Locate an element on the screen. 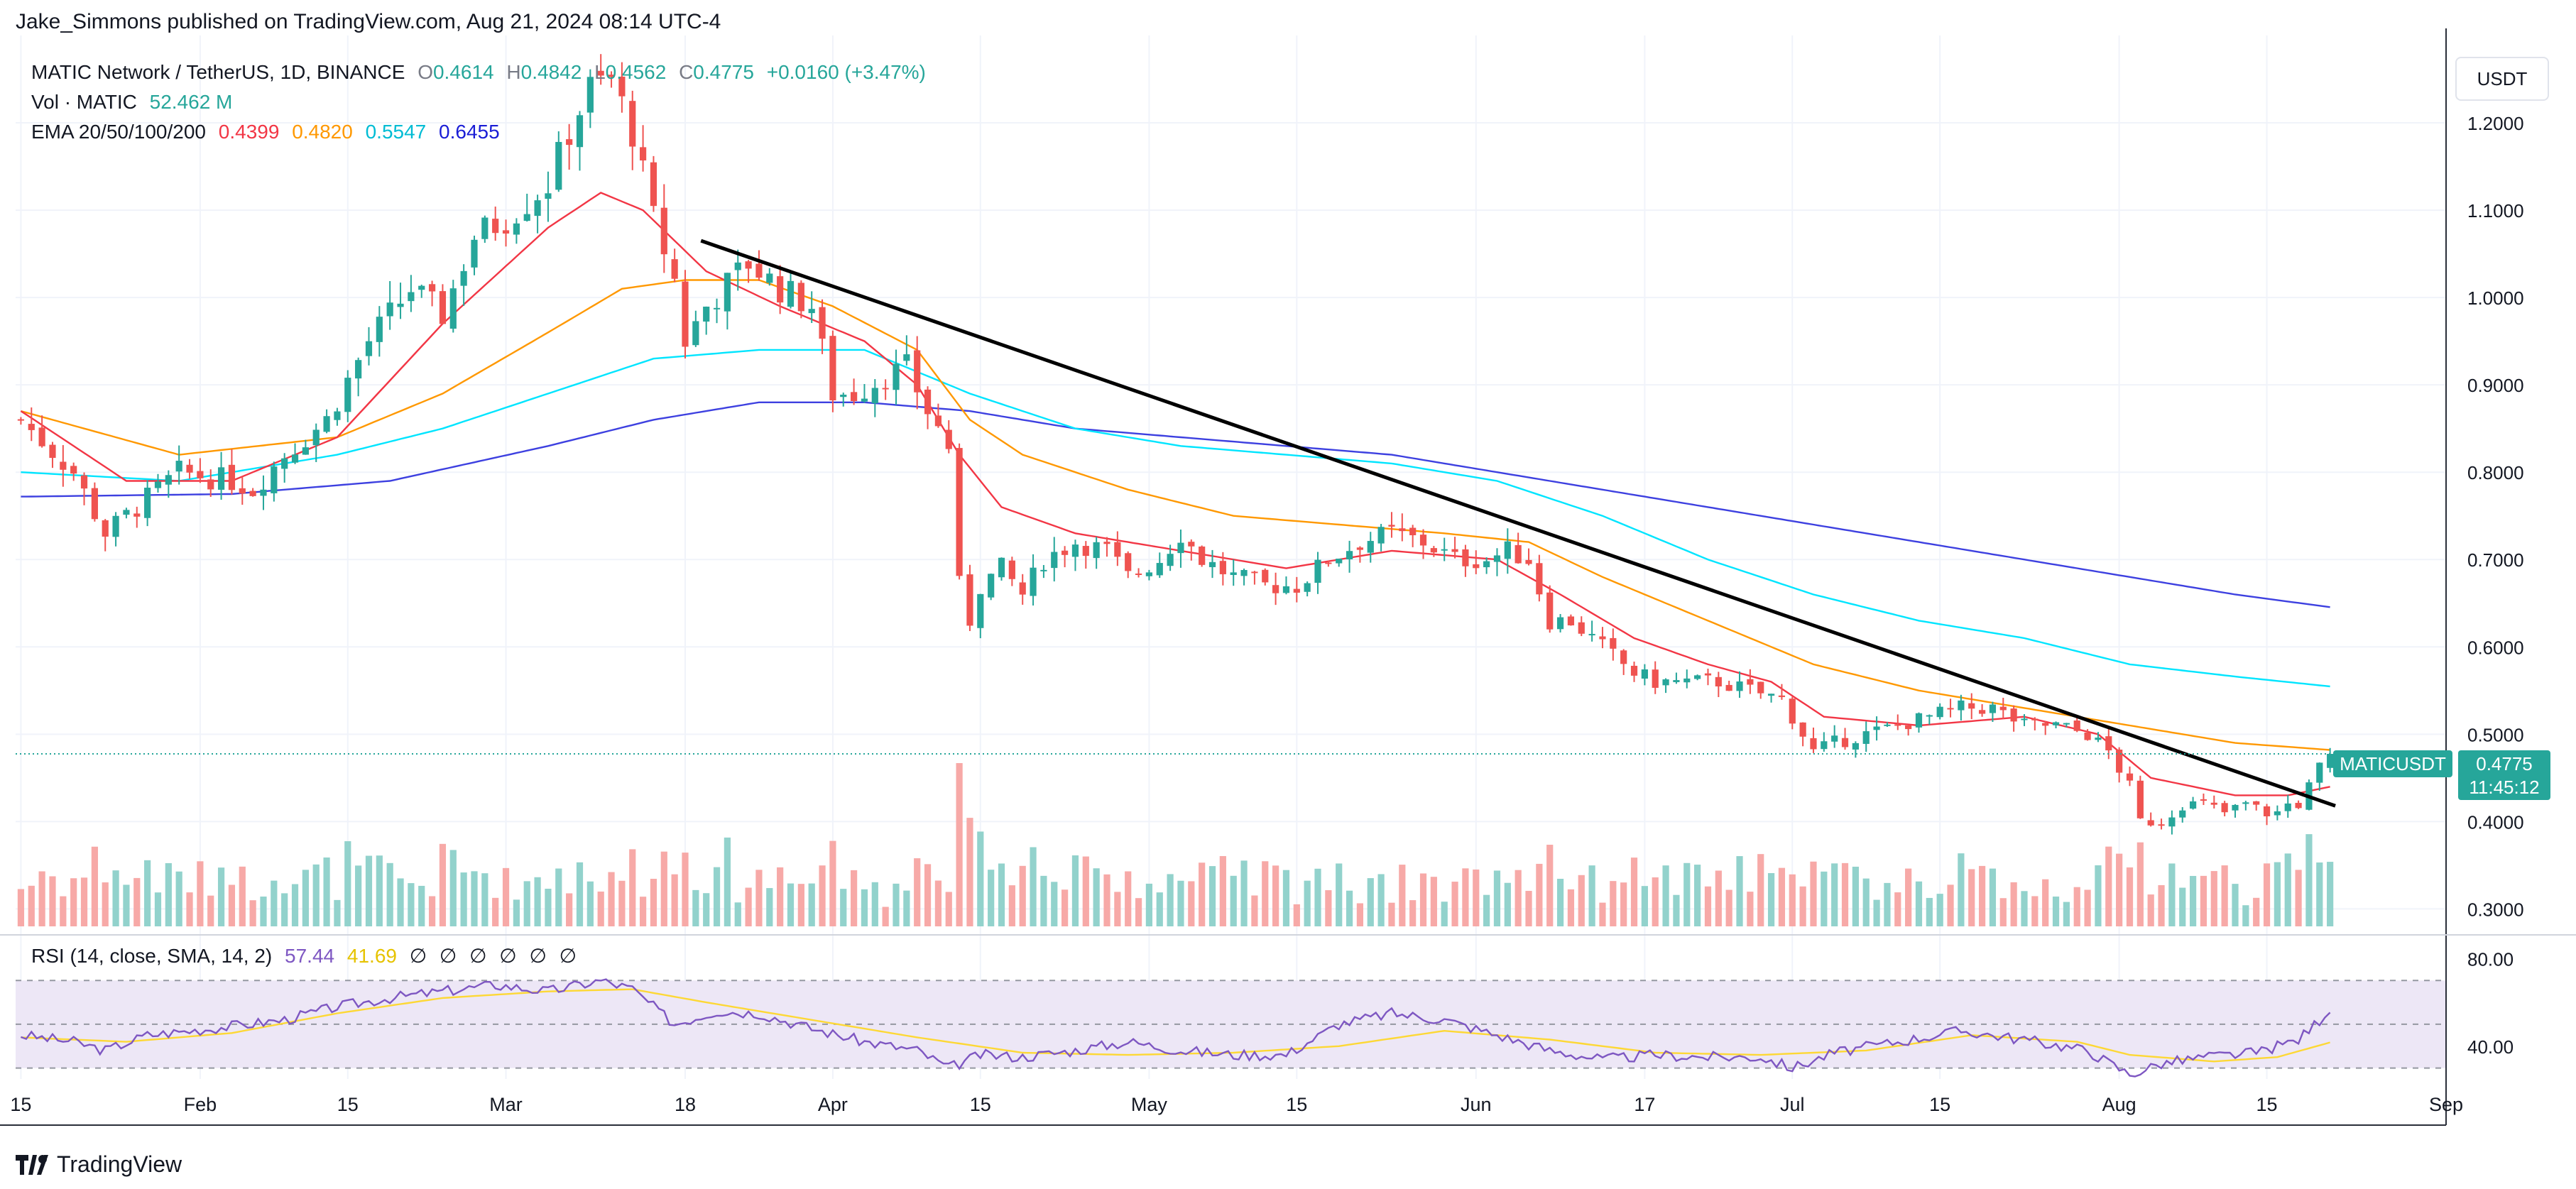  last-price-tag: 0.4775 11:45:12 is located at coordinates (2504, 775).